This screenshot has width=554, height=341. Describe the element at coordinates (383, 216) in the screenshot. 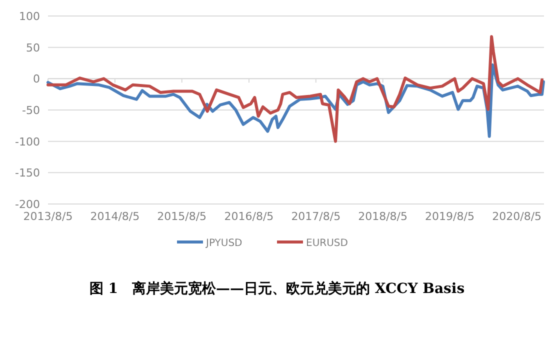

I see `x-tick-label: 2018/8/5` at that location.